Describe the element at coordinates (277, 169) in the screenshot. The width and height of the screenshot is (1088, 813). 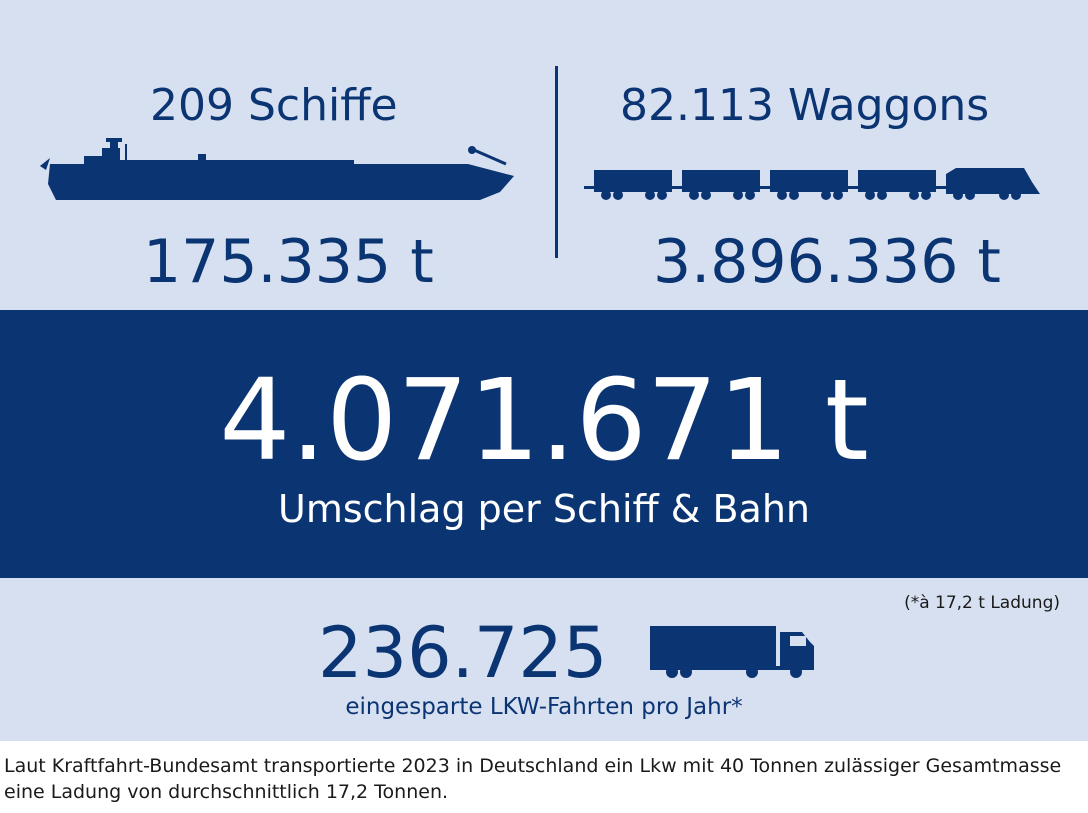
I see `ship-icon` at that location.